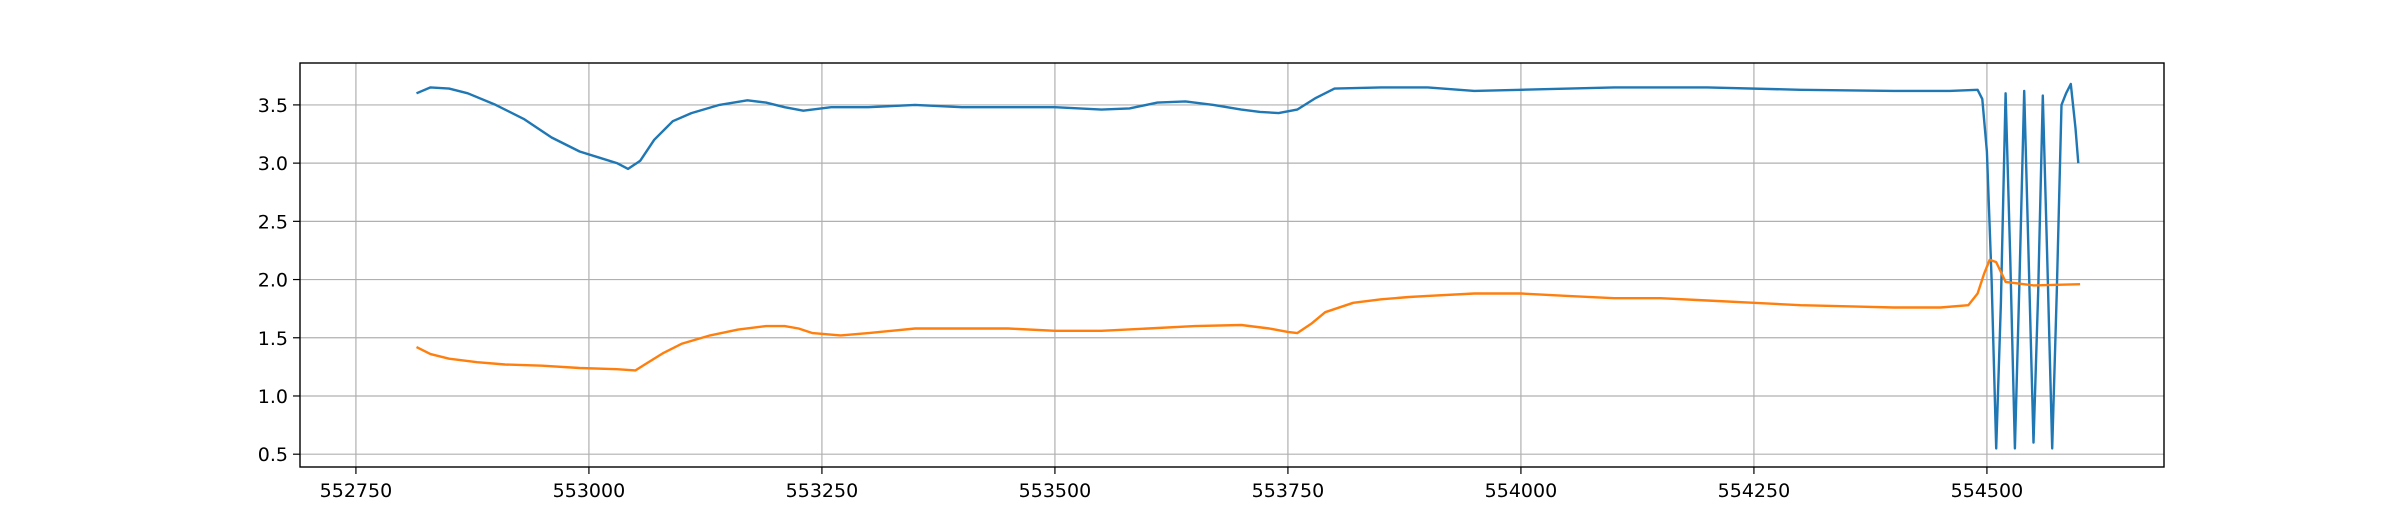  Describe the element at coordinates (822, 491) in the screenshot. I see `x-tick-label: 553250` at that location.